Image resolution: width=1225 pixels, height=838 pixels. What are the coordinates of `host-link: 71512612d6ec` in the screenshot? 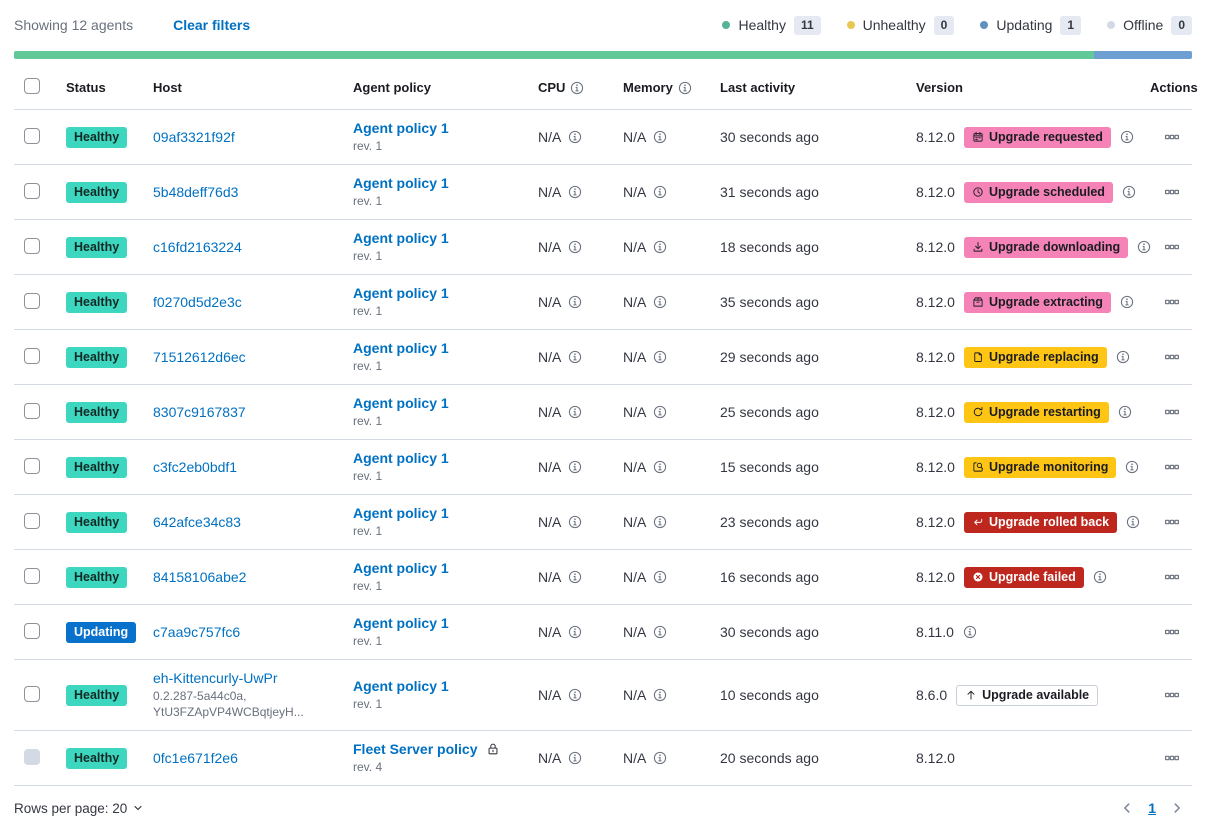 It's located at (199, 357).